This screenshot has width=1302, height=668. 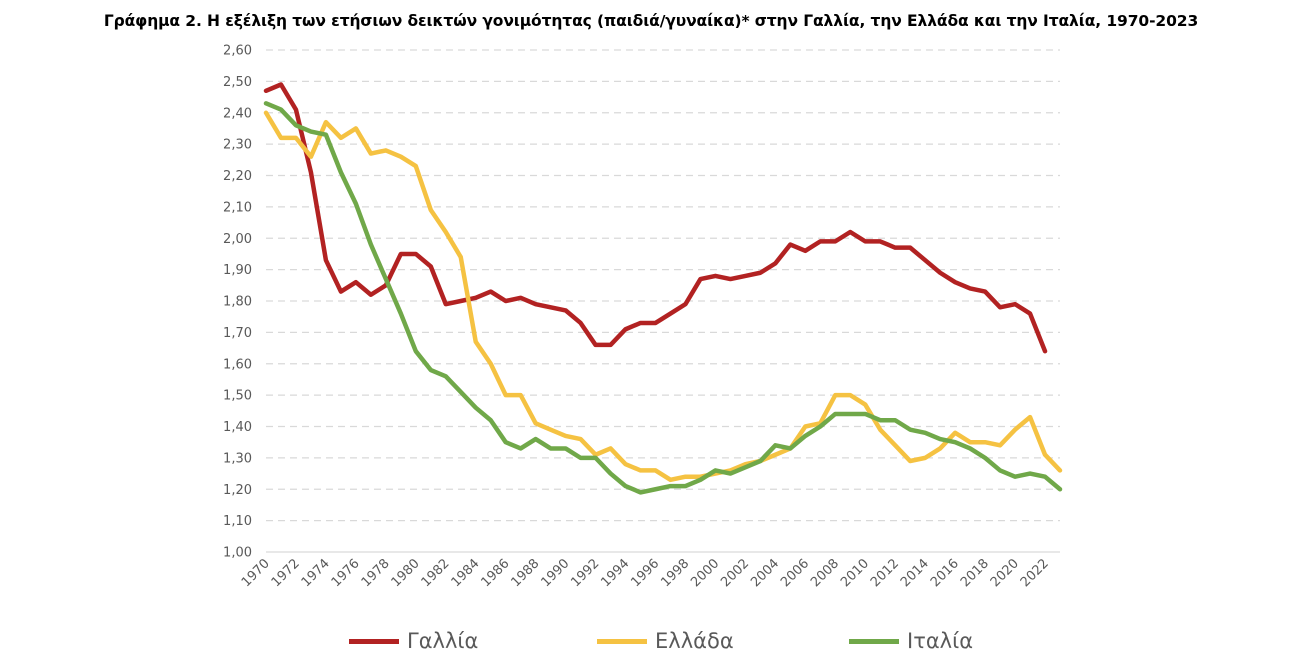 I want to click on y-tick-label: 2,20, so click(x=237, y=176).